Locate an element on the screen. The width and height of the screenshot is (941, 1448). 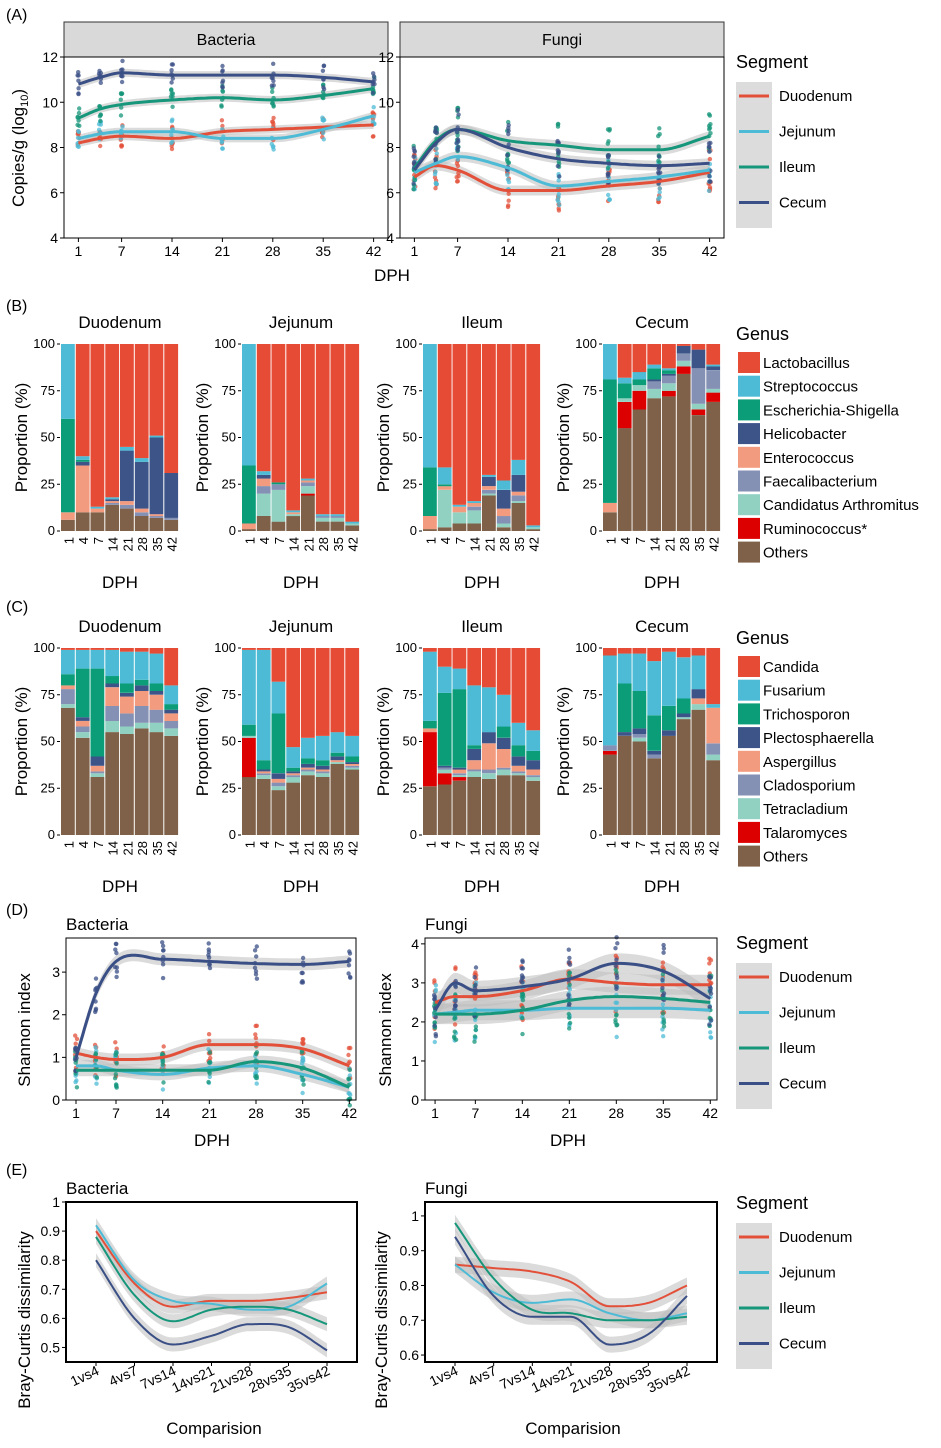
x-tick-label: 1 is located at coordinates (79, 251).